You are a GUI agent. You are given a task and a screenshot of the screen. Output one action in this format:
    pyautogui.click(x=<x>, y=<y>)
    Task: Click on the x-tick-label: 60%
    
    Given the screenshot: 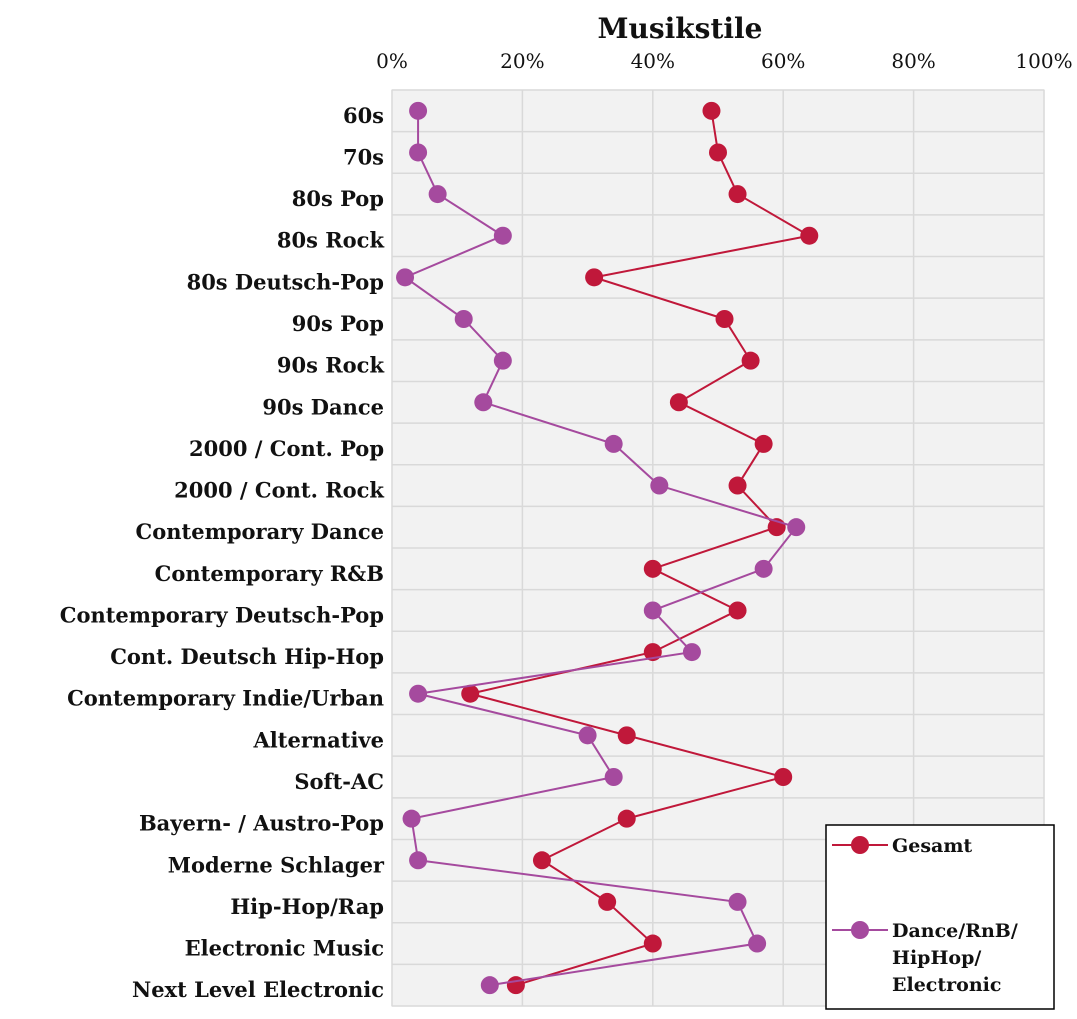 What is the action you would take?
    pyautogui.click(x=783, y=61)
    